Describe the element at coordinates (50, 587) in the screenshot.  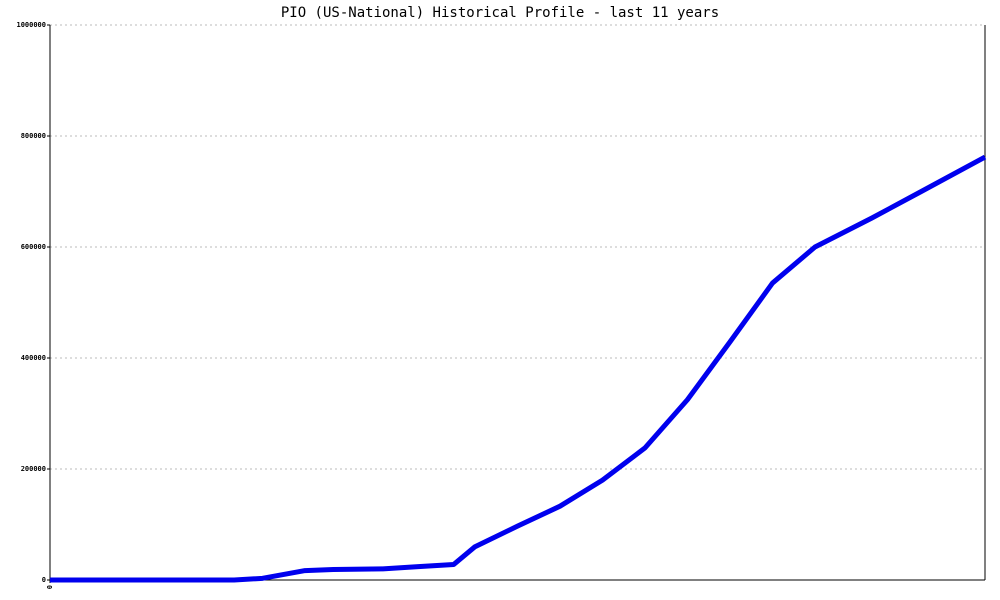
I see `x-tick-label: 0` at that location.